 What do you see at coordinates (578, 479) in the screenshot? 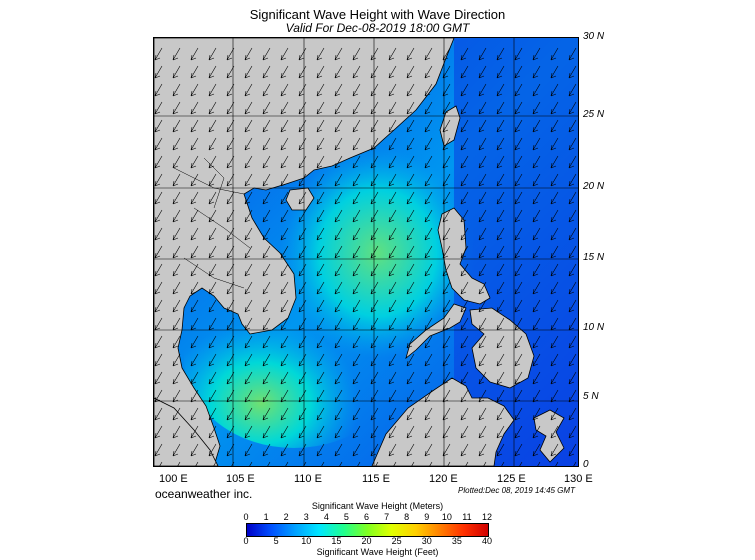
I see `lon-label-130e: 130 E` at bounding box center [578, 479].